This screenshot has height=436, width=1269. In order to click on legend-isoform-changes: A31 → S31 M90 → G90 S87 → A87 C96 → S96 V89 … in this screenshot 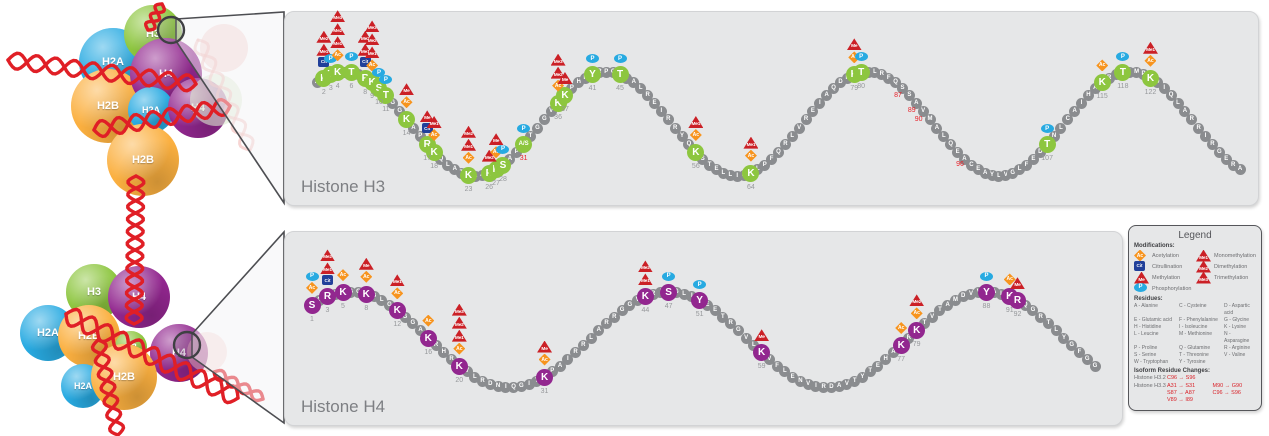, I will do `click(1211, 393)`.